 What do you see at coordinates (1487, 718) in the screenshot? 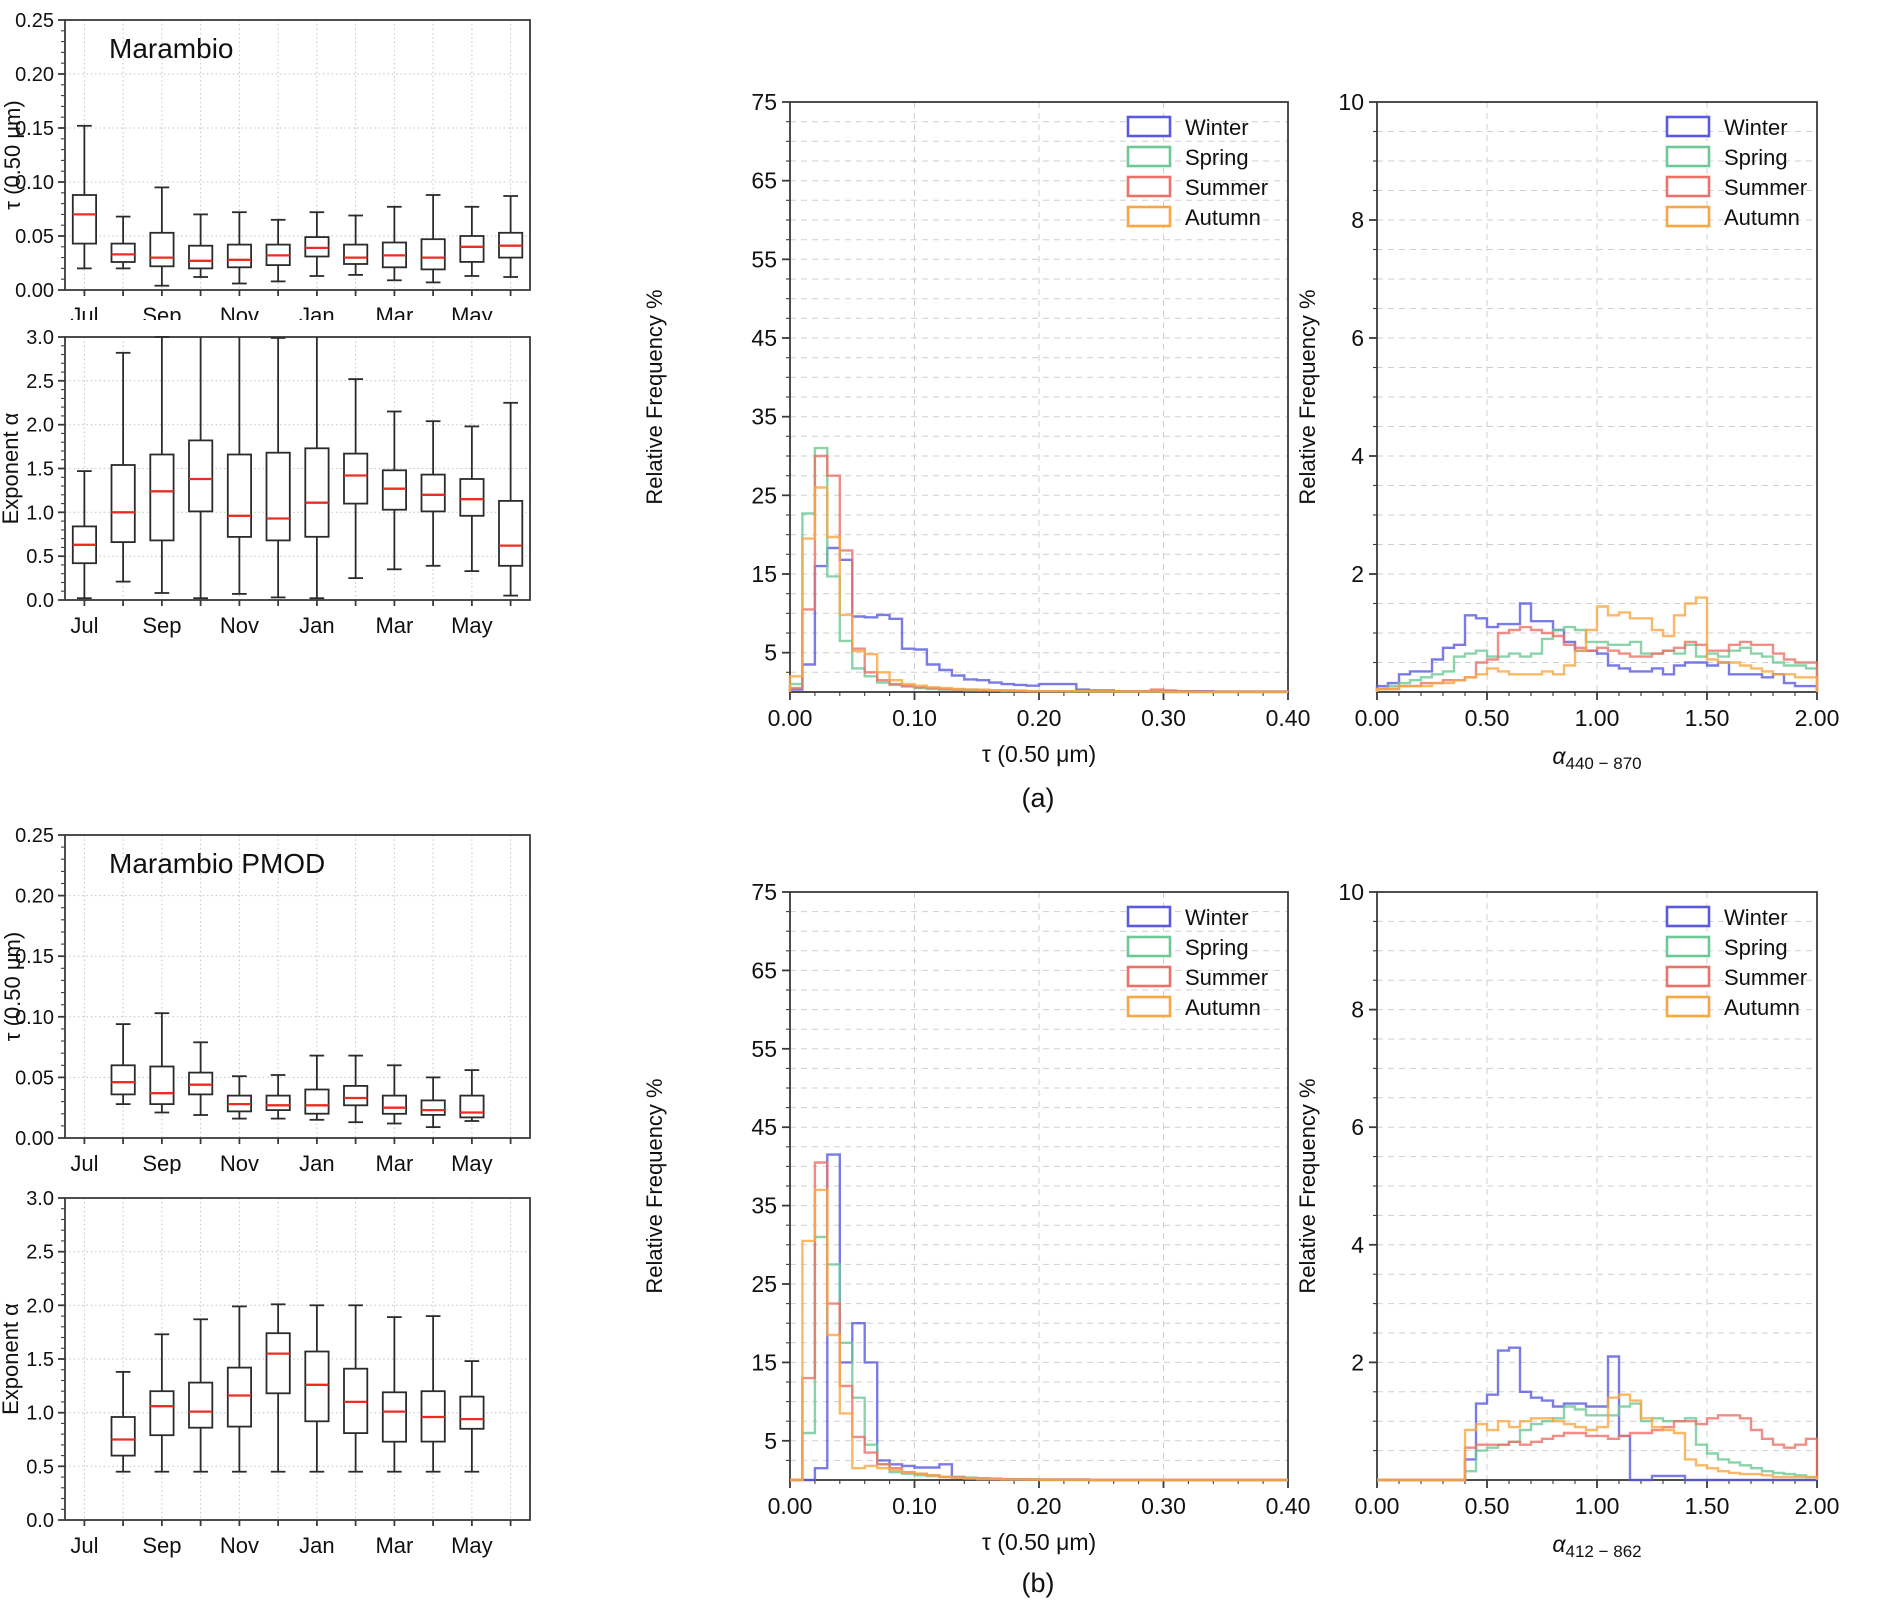
I see `svg-text: 0.50` at bounding box center [1487, 718].